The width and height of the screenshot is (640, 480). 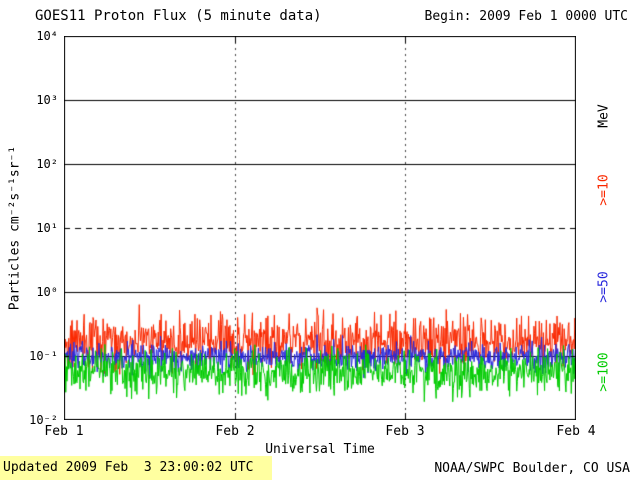 What do you see at coordinates (128, 467) in the screenshot?
I see `updated-timestamp: Updated 2009 Feb 3 23:00:02 UTC` at bounding box center [128, 467].